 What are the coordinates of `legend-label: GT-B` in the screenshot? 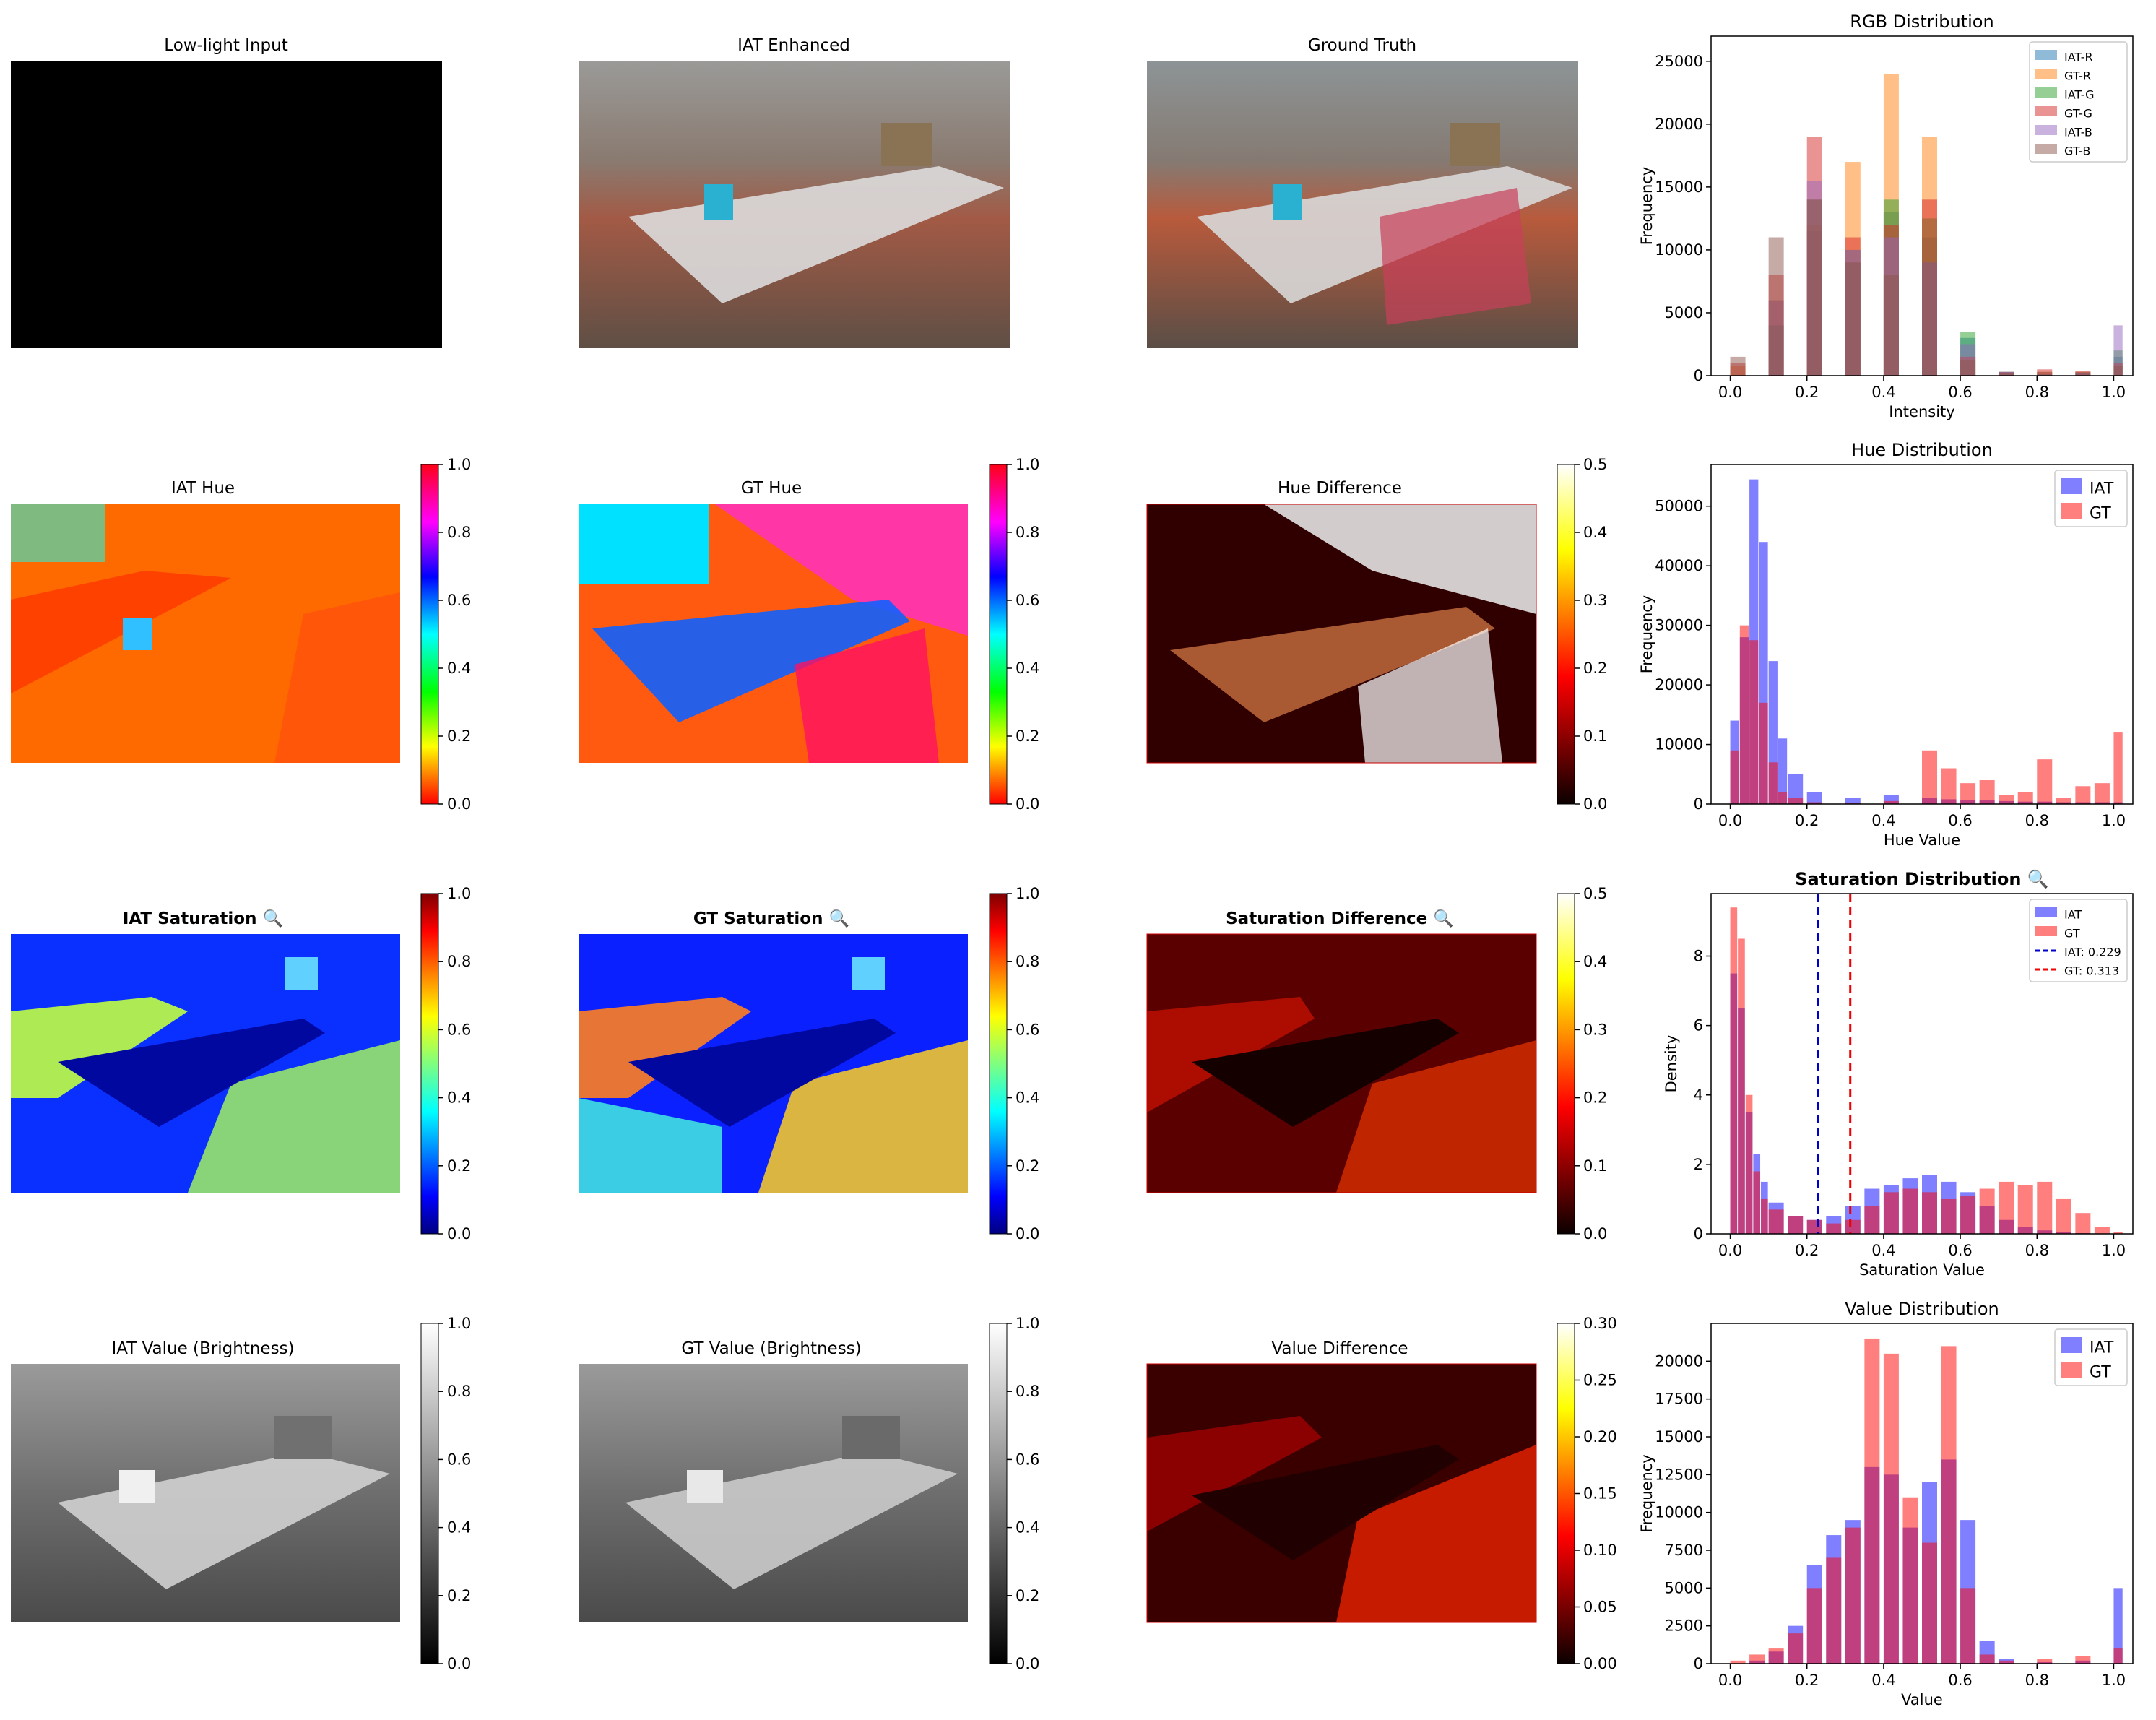 It's located at (2077, 151).